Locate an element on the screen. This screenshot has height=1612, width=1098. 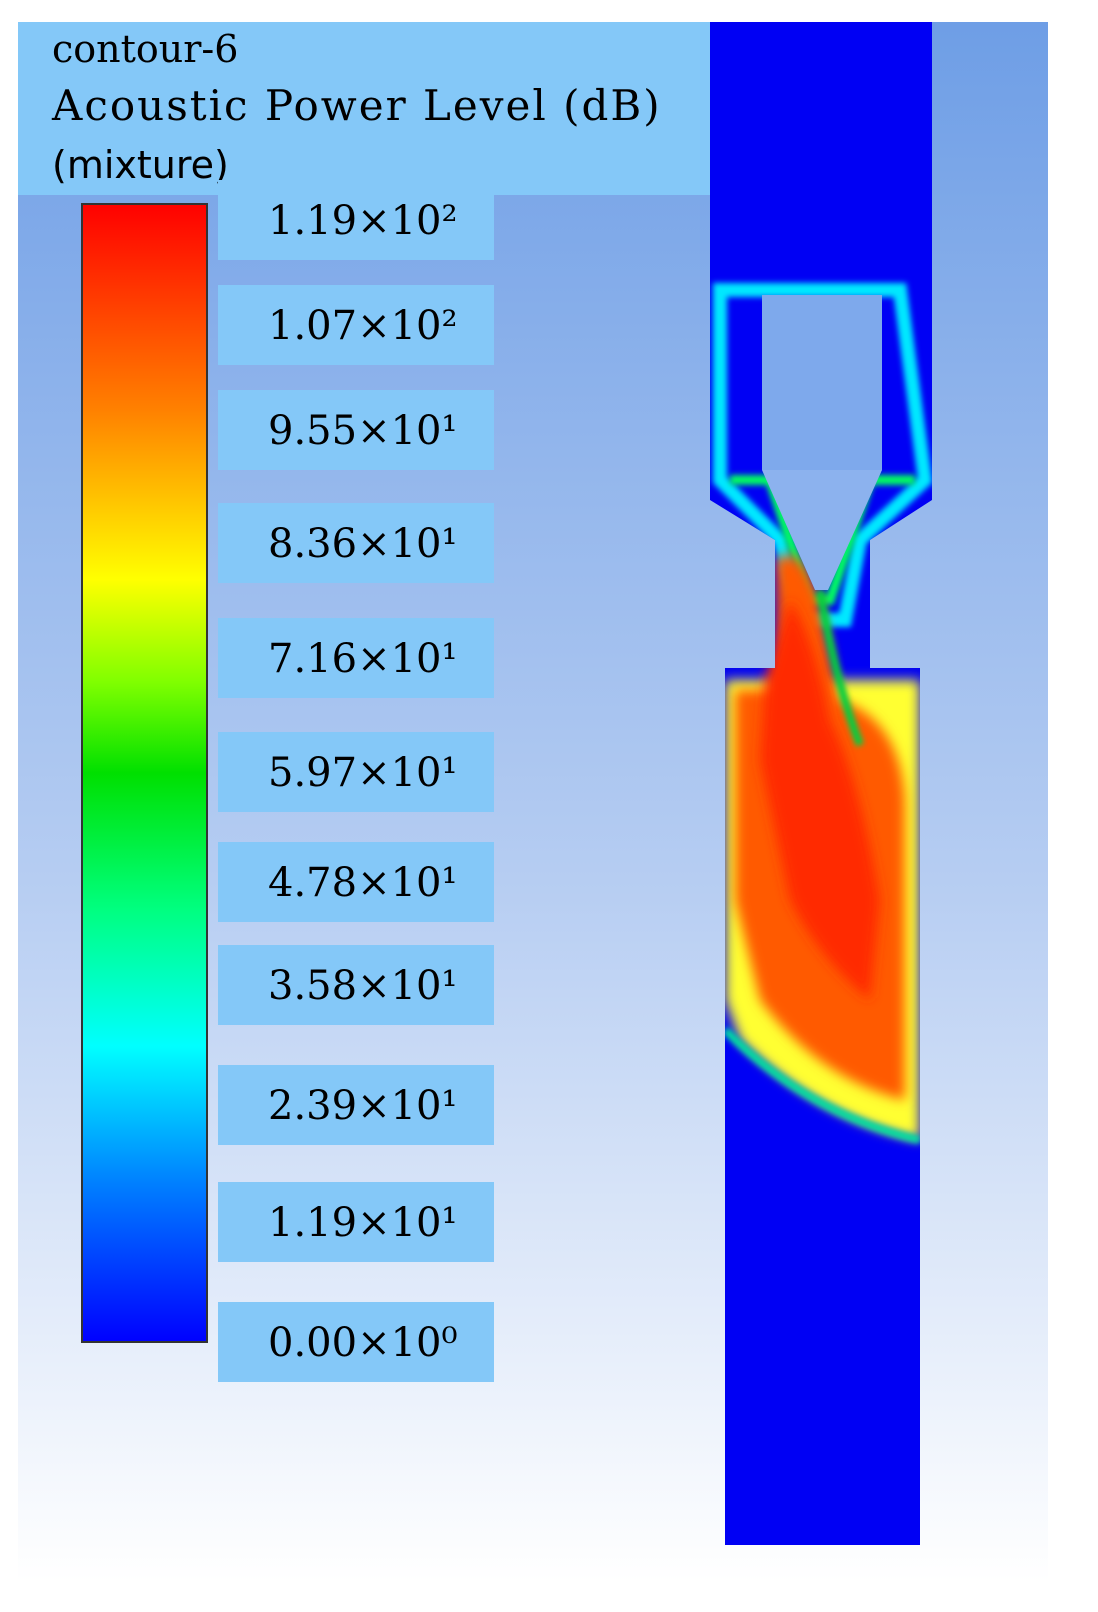
title-box is located at coordinates (364, 108).